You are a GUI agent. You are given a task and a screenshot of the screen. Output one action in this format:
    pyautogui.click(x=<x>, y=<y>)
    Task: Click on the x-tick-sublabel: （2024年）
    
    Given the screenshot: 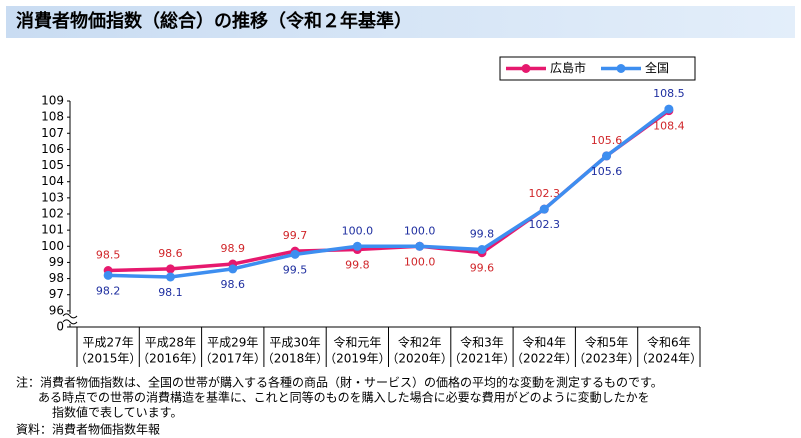 What is the action you would take?
    pyautogui.click(x=669, y=359)
    